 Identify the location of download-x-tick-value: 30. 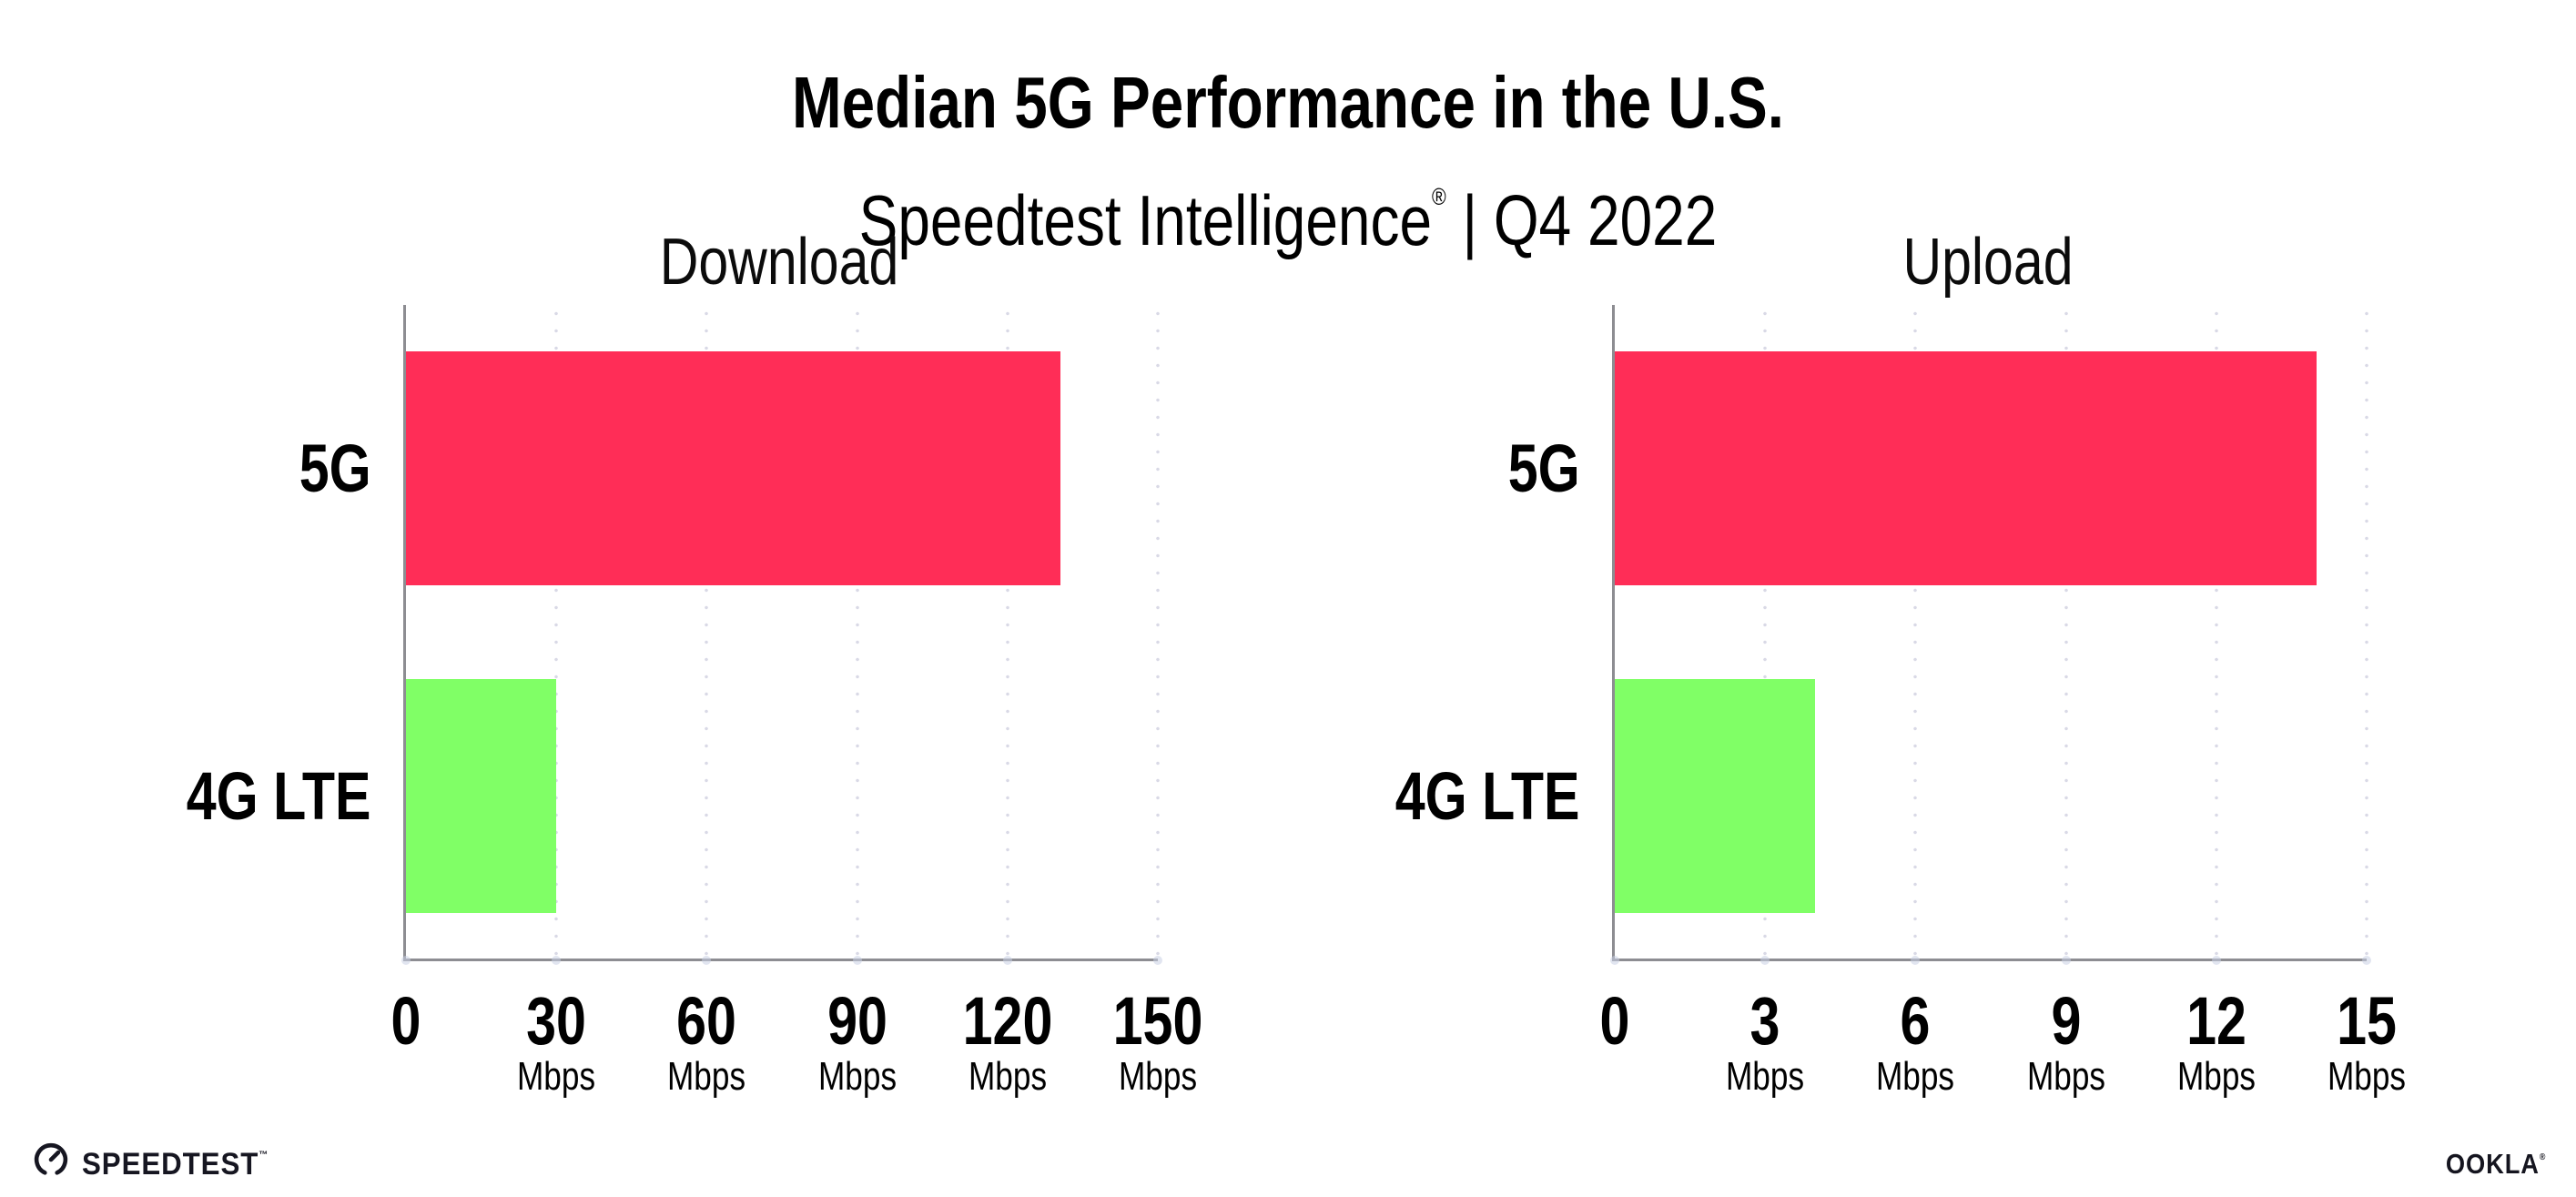
(556, 1021).